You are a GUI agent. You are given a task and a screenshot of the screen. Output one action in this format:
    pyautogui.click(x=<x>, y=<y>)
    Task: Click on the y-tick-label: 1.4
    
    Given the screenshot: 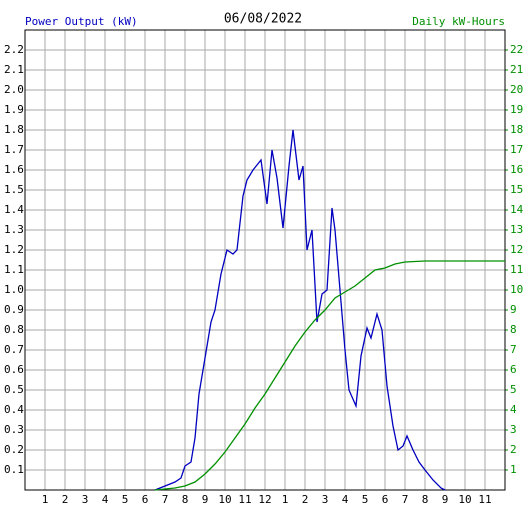 What is the action you would take?
    pyautogui.click(x=14, y=209)
    